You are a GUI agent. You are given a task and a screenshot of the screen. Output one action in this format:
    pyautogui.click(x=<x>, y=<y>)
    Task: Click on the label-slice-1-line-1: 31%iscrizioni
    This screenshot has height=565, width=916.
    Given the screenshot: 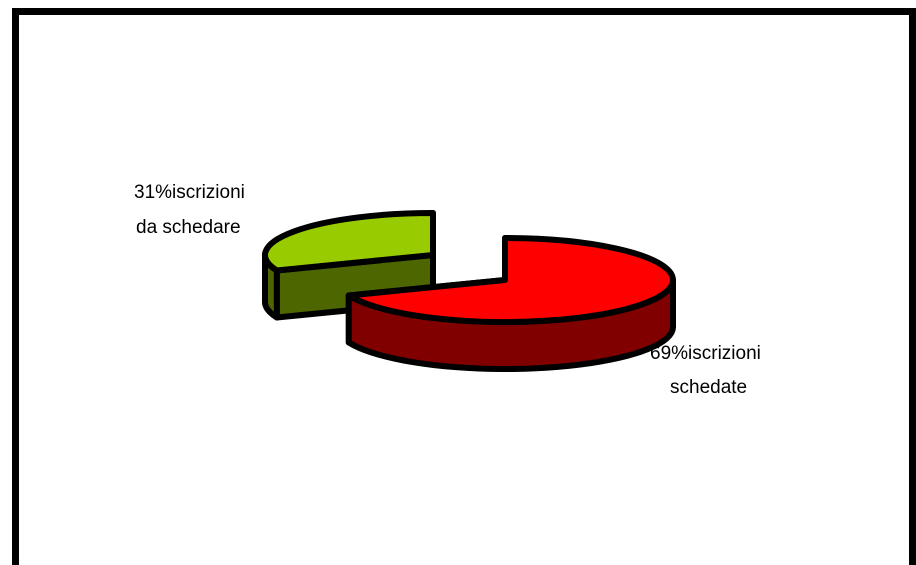 What is the action you would take?
    pyautogui.click(x=189, y=192)
    